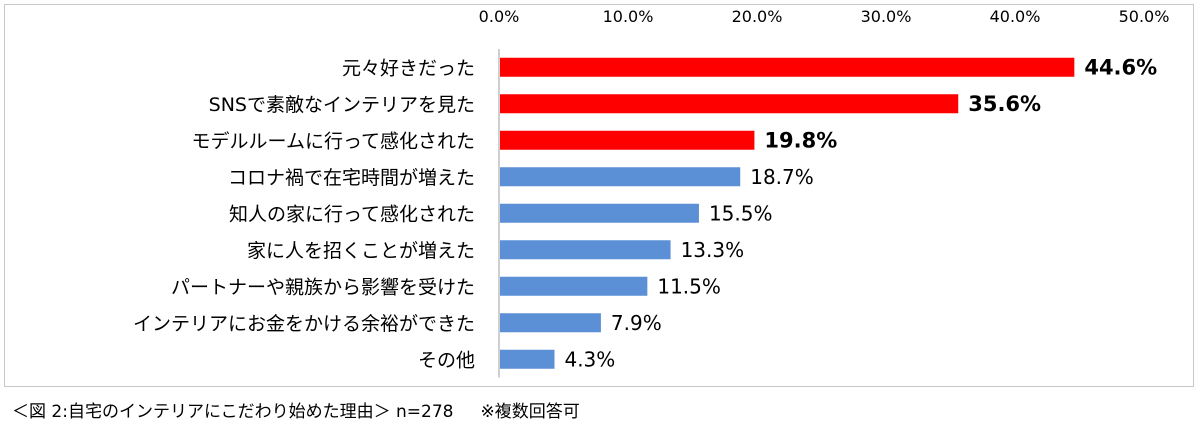  What do you see at coordinates (1004, 104) in the screenshot?
I see `value-label: 35.6%` at bounding box center [1004, 104].